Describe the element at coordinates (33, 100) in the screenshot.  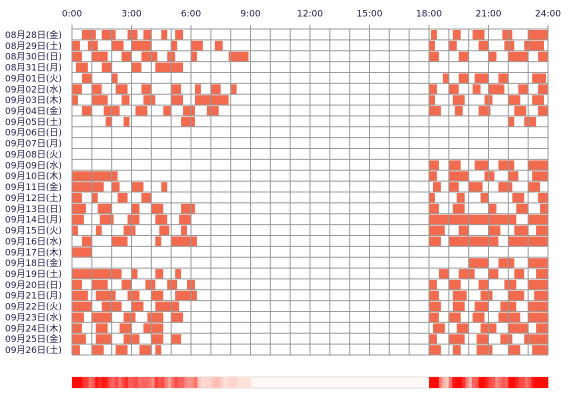
I see `row-label: 09月03日(木)` at that location.